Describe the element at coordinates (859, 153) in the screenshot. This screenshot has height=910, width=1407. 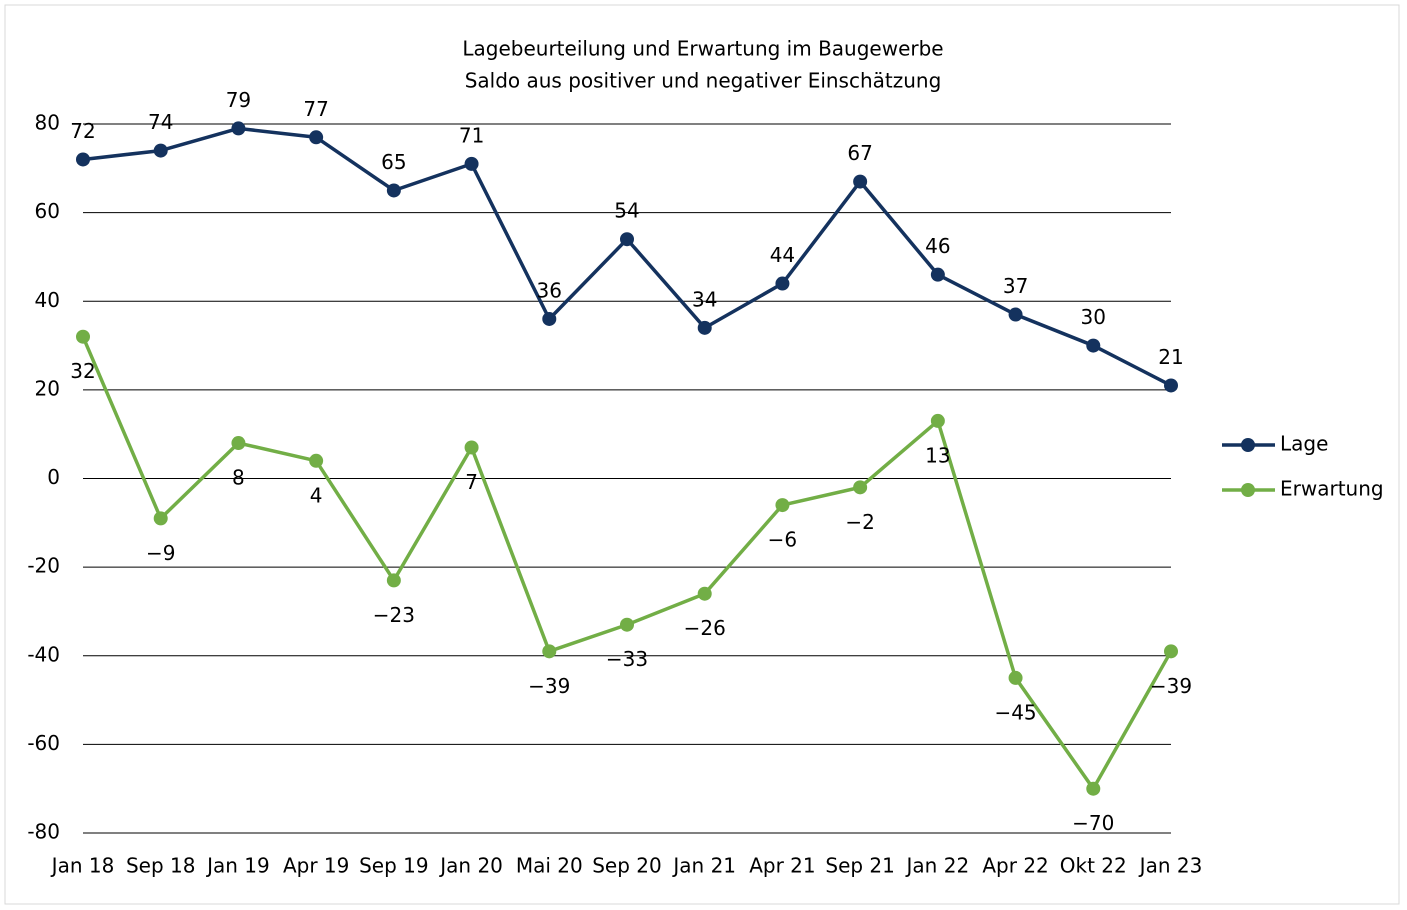
I see `data-label: 67` at that location.